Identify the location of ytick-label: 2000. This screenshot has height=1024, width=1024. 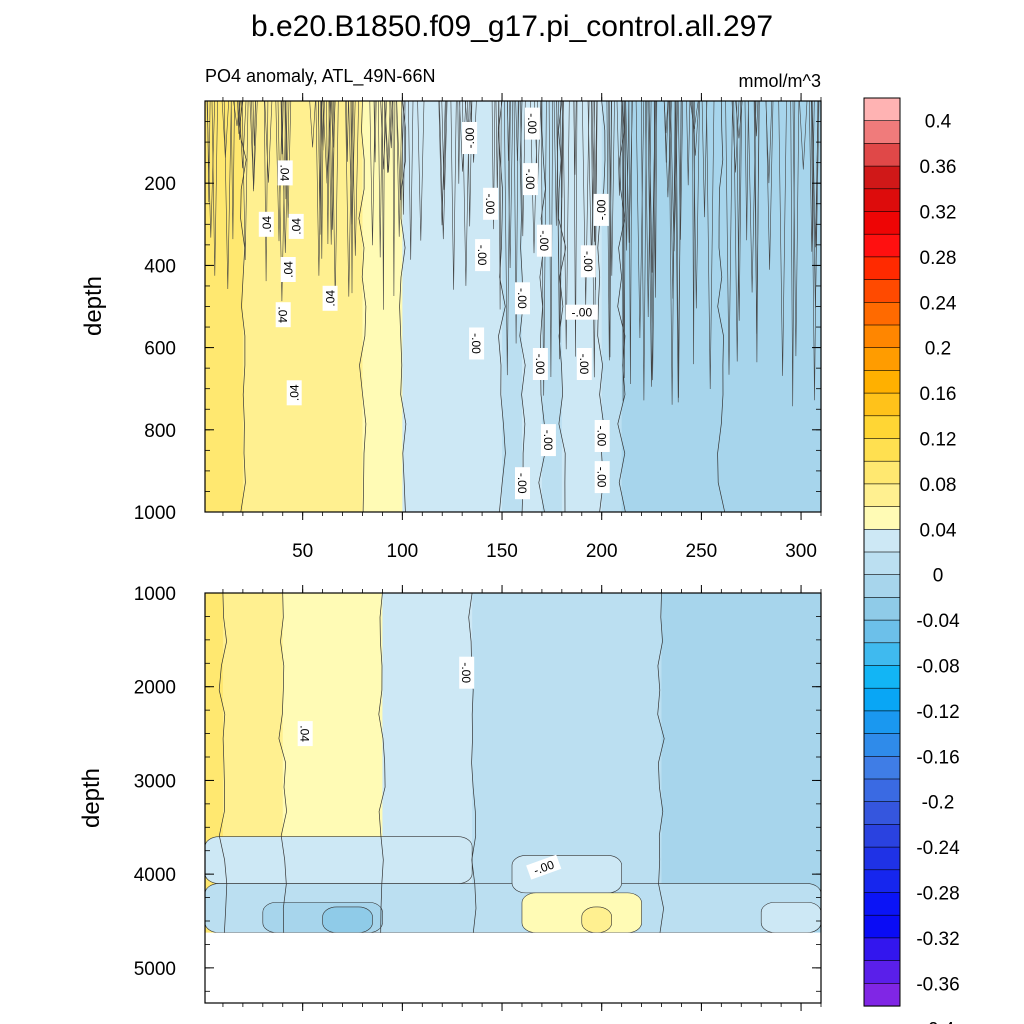
(155, 688).